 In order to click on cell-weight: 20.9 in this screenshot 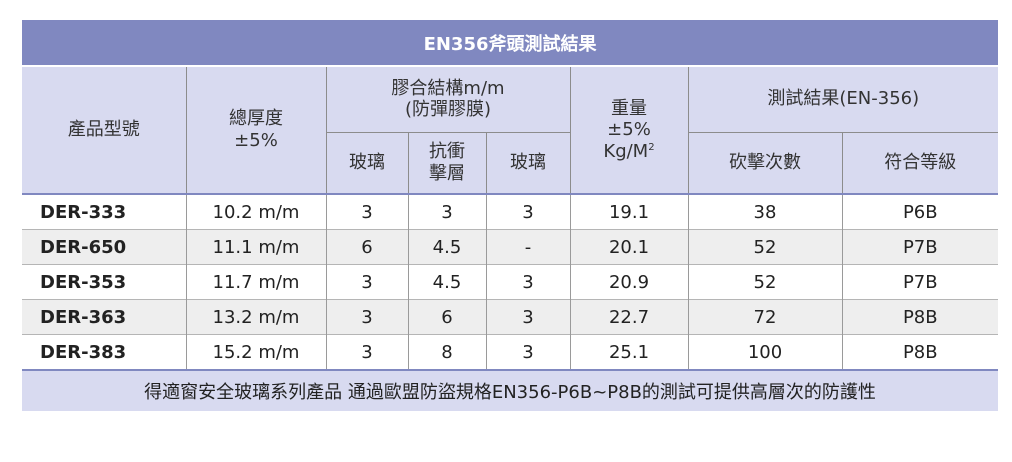, I will do `click(629, 282)`.